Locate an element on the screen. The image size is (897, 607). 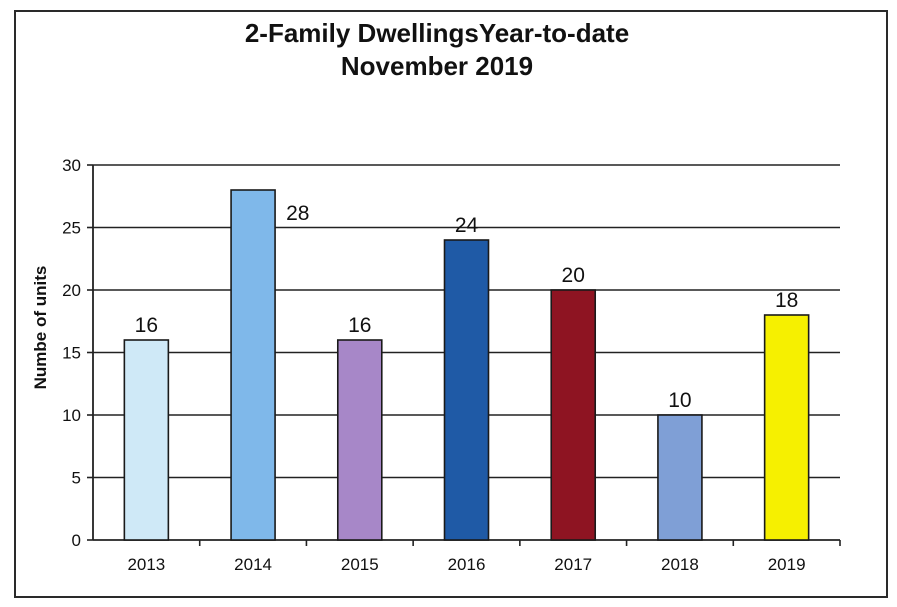
y-tick-label: 0 is located at coordinates (76, 540).